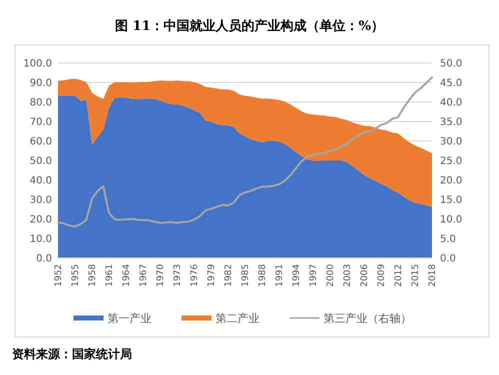 The height and width of the screenshot is (375, 499). Describe the element at coordinates (161, 275) in the screenshot. I see `x-tick-label: 1970` at that location.